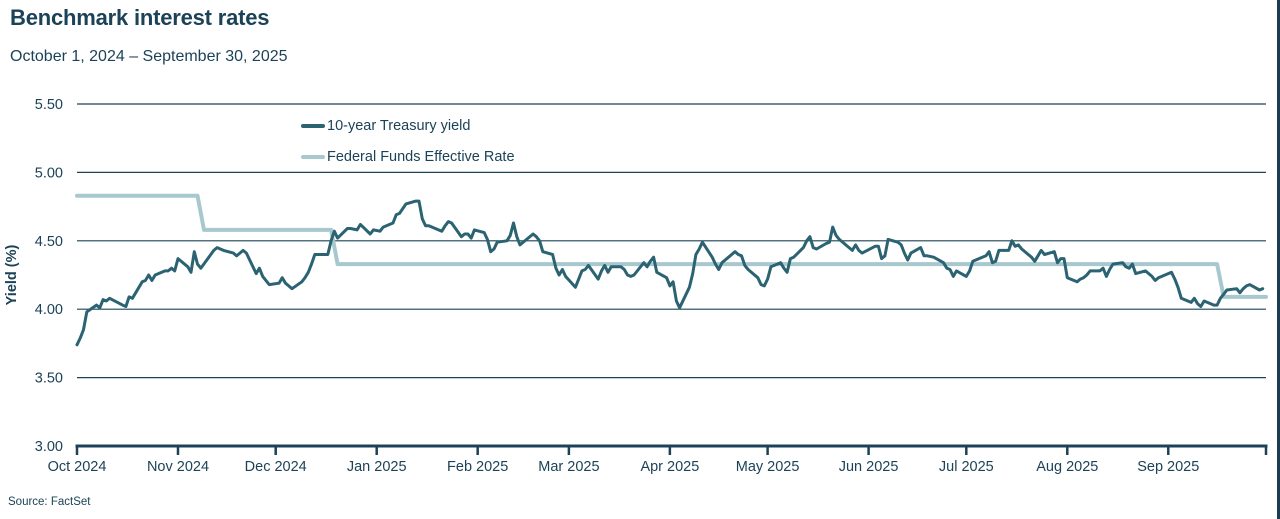 Image resolution: width=1280 pixels, height=519 pixels. What do you see at coordinates (140, 17) in the screenshot?
I see `page-title: Benchmark interest rates` at bounding box center [140, 17].